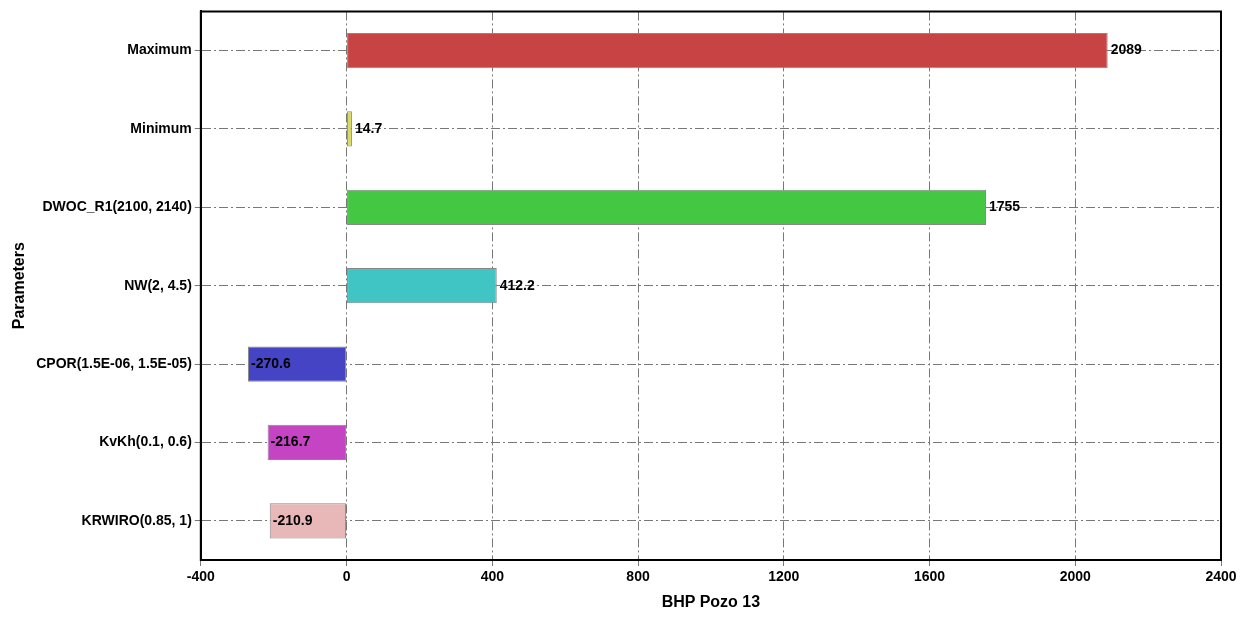  Describe the element at coordinates (638, 576) in the screenshot. I see `x-tick-label: 800` at that location.